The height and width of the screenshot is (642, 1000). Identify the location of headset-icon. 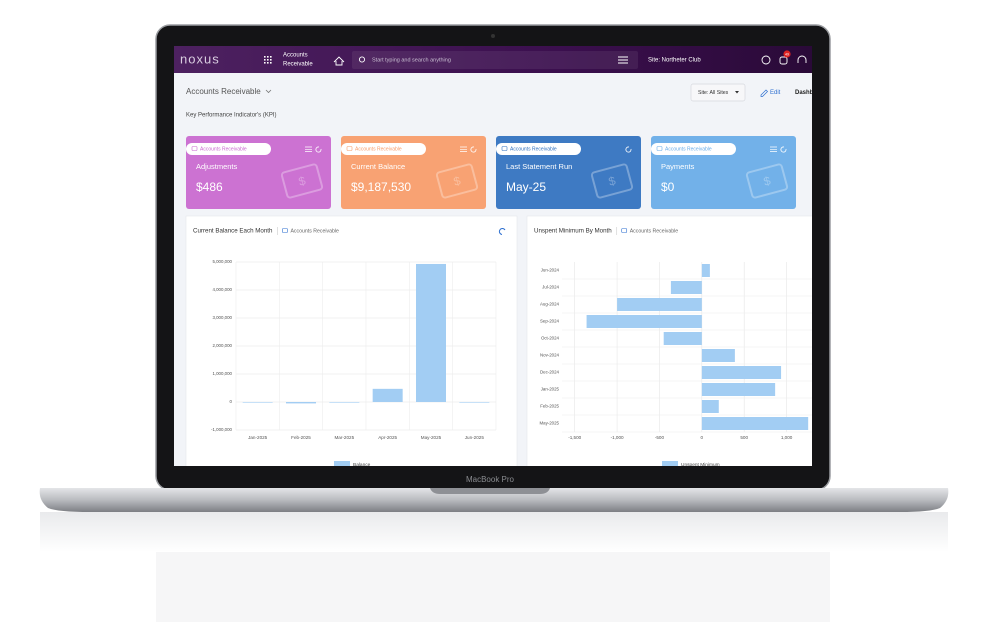
(802, 59).